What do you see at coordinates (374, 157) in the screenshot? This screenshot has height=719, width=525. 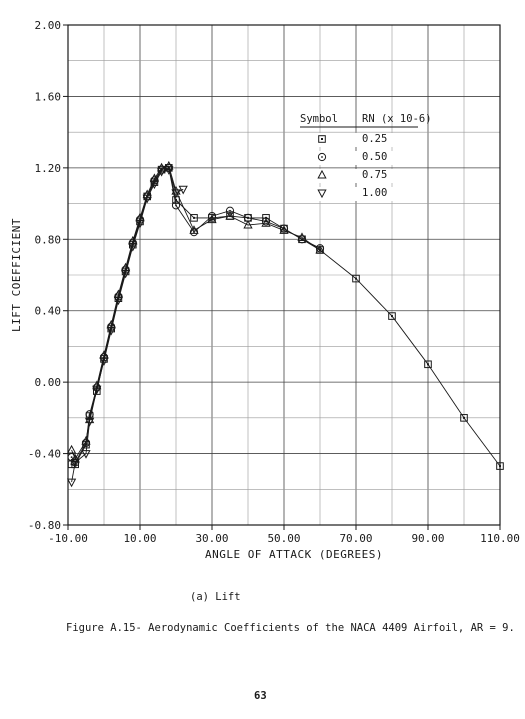 I see `legend-label: 0.50` at bounding box center [374, 157].